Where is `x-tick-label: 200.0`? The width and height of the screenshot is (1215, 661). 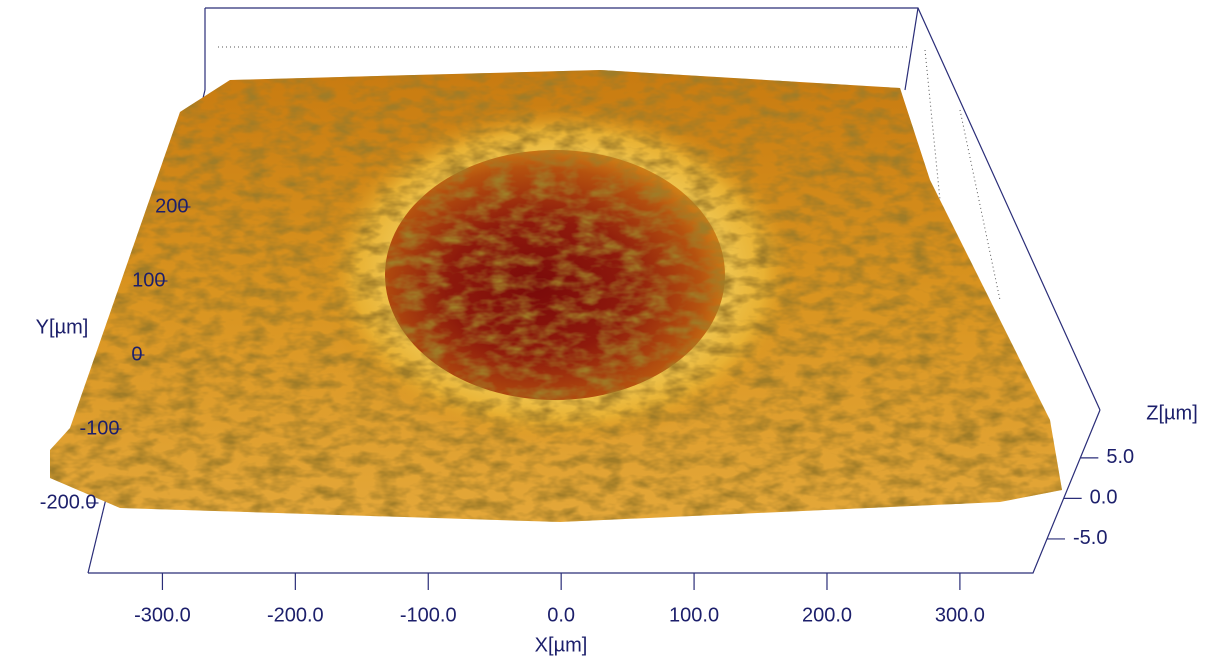 x-tick-label: 200.0 is located at coordinates (827, 615).